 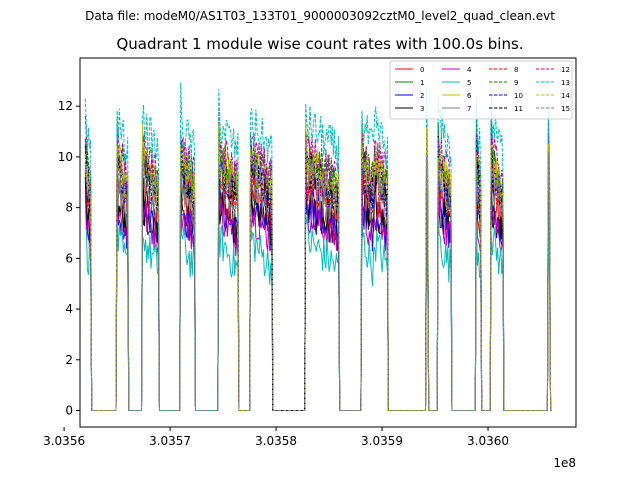 I want to click on x-tick-label: 3.0359, so click(x=382, y=441).